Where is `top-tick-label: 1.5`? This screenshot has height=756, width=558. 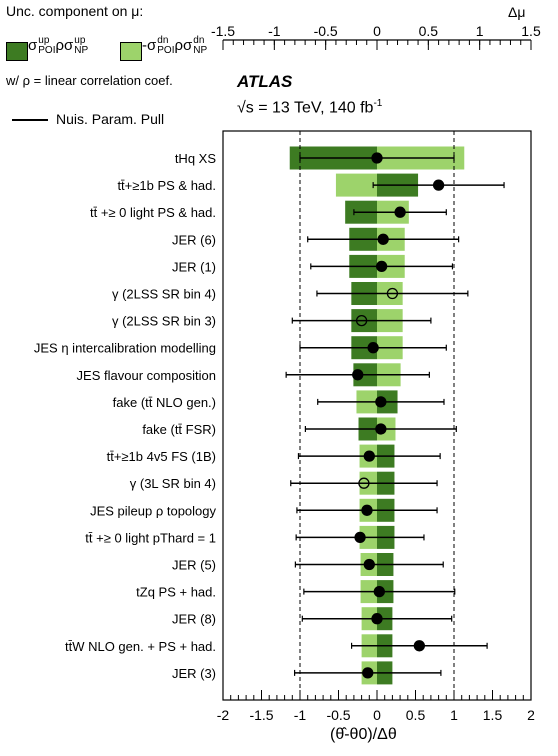 top-tick-label: 1.5 is located at coordinates (531, 31).